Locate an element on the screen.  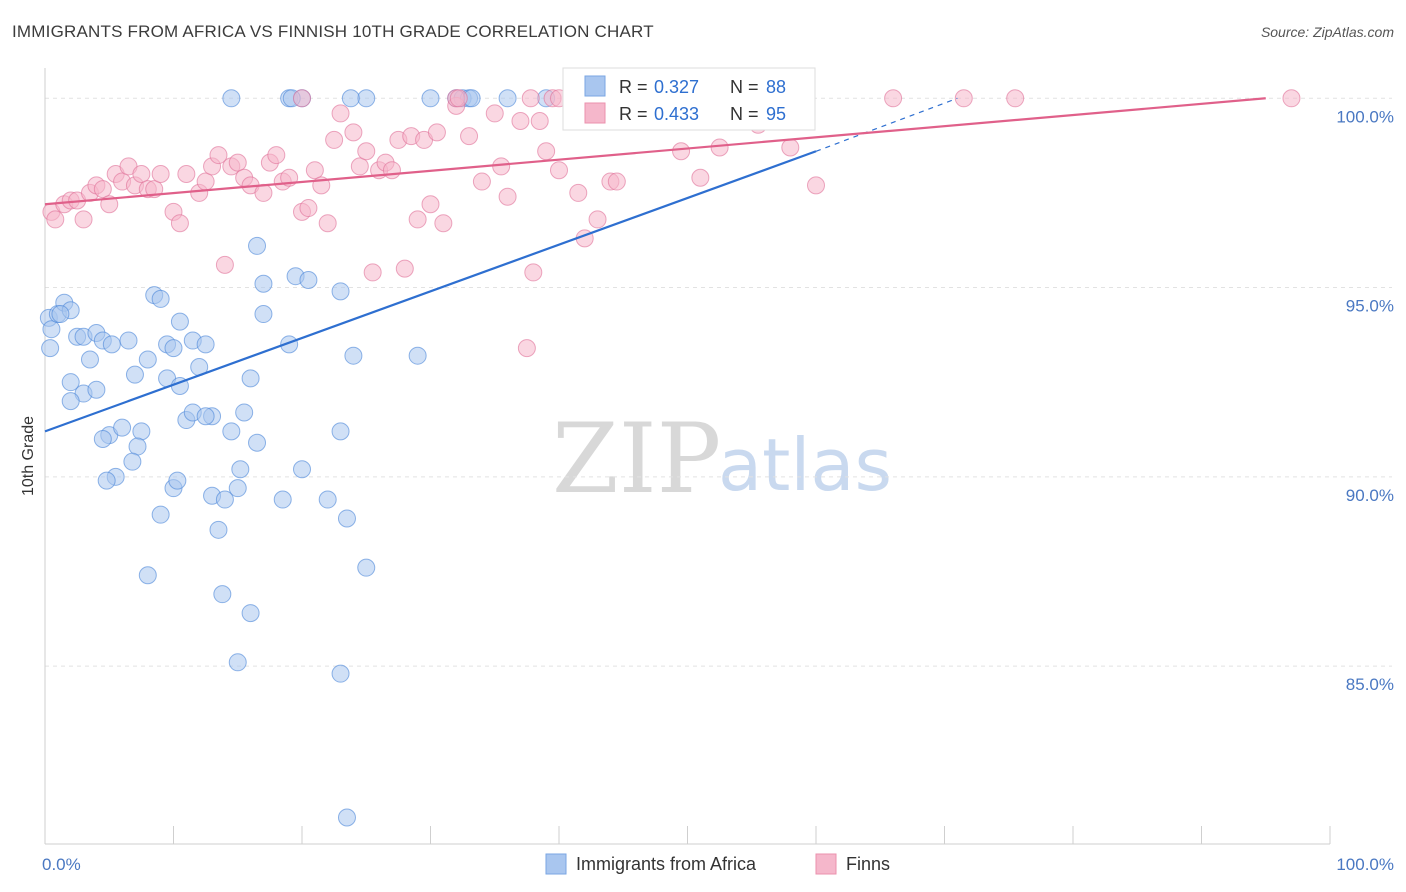
bottom-legend: Immigrants from Africa Finns is located at coordinates (717, 864).